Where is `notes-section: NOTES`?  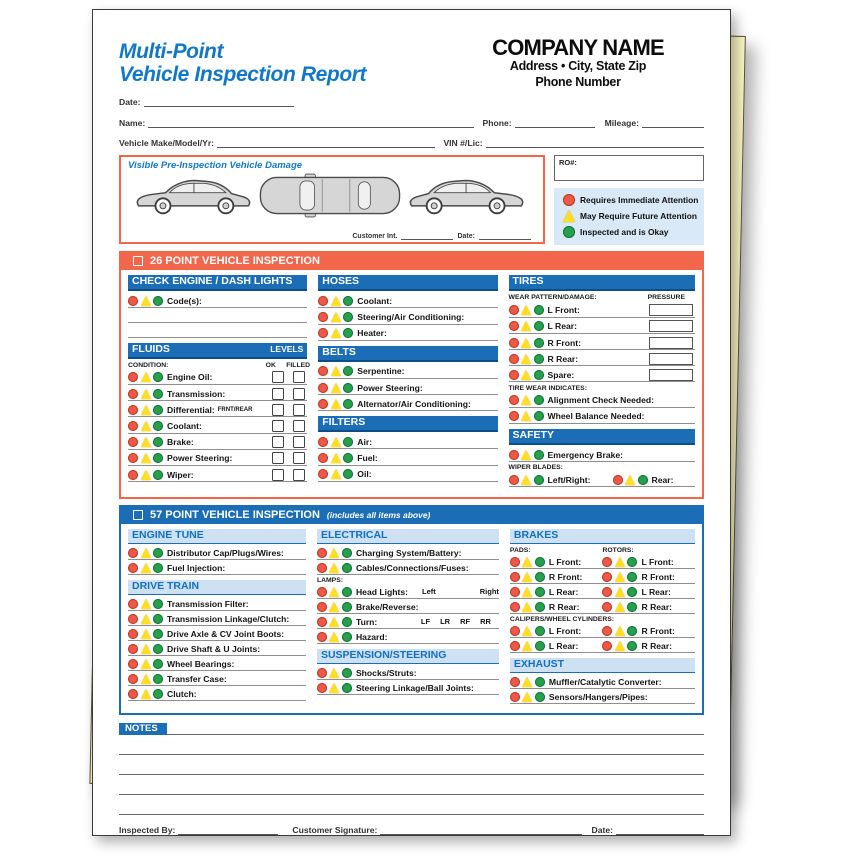 notes-section: NOTES is located at coordinates (411, 729).